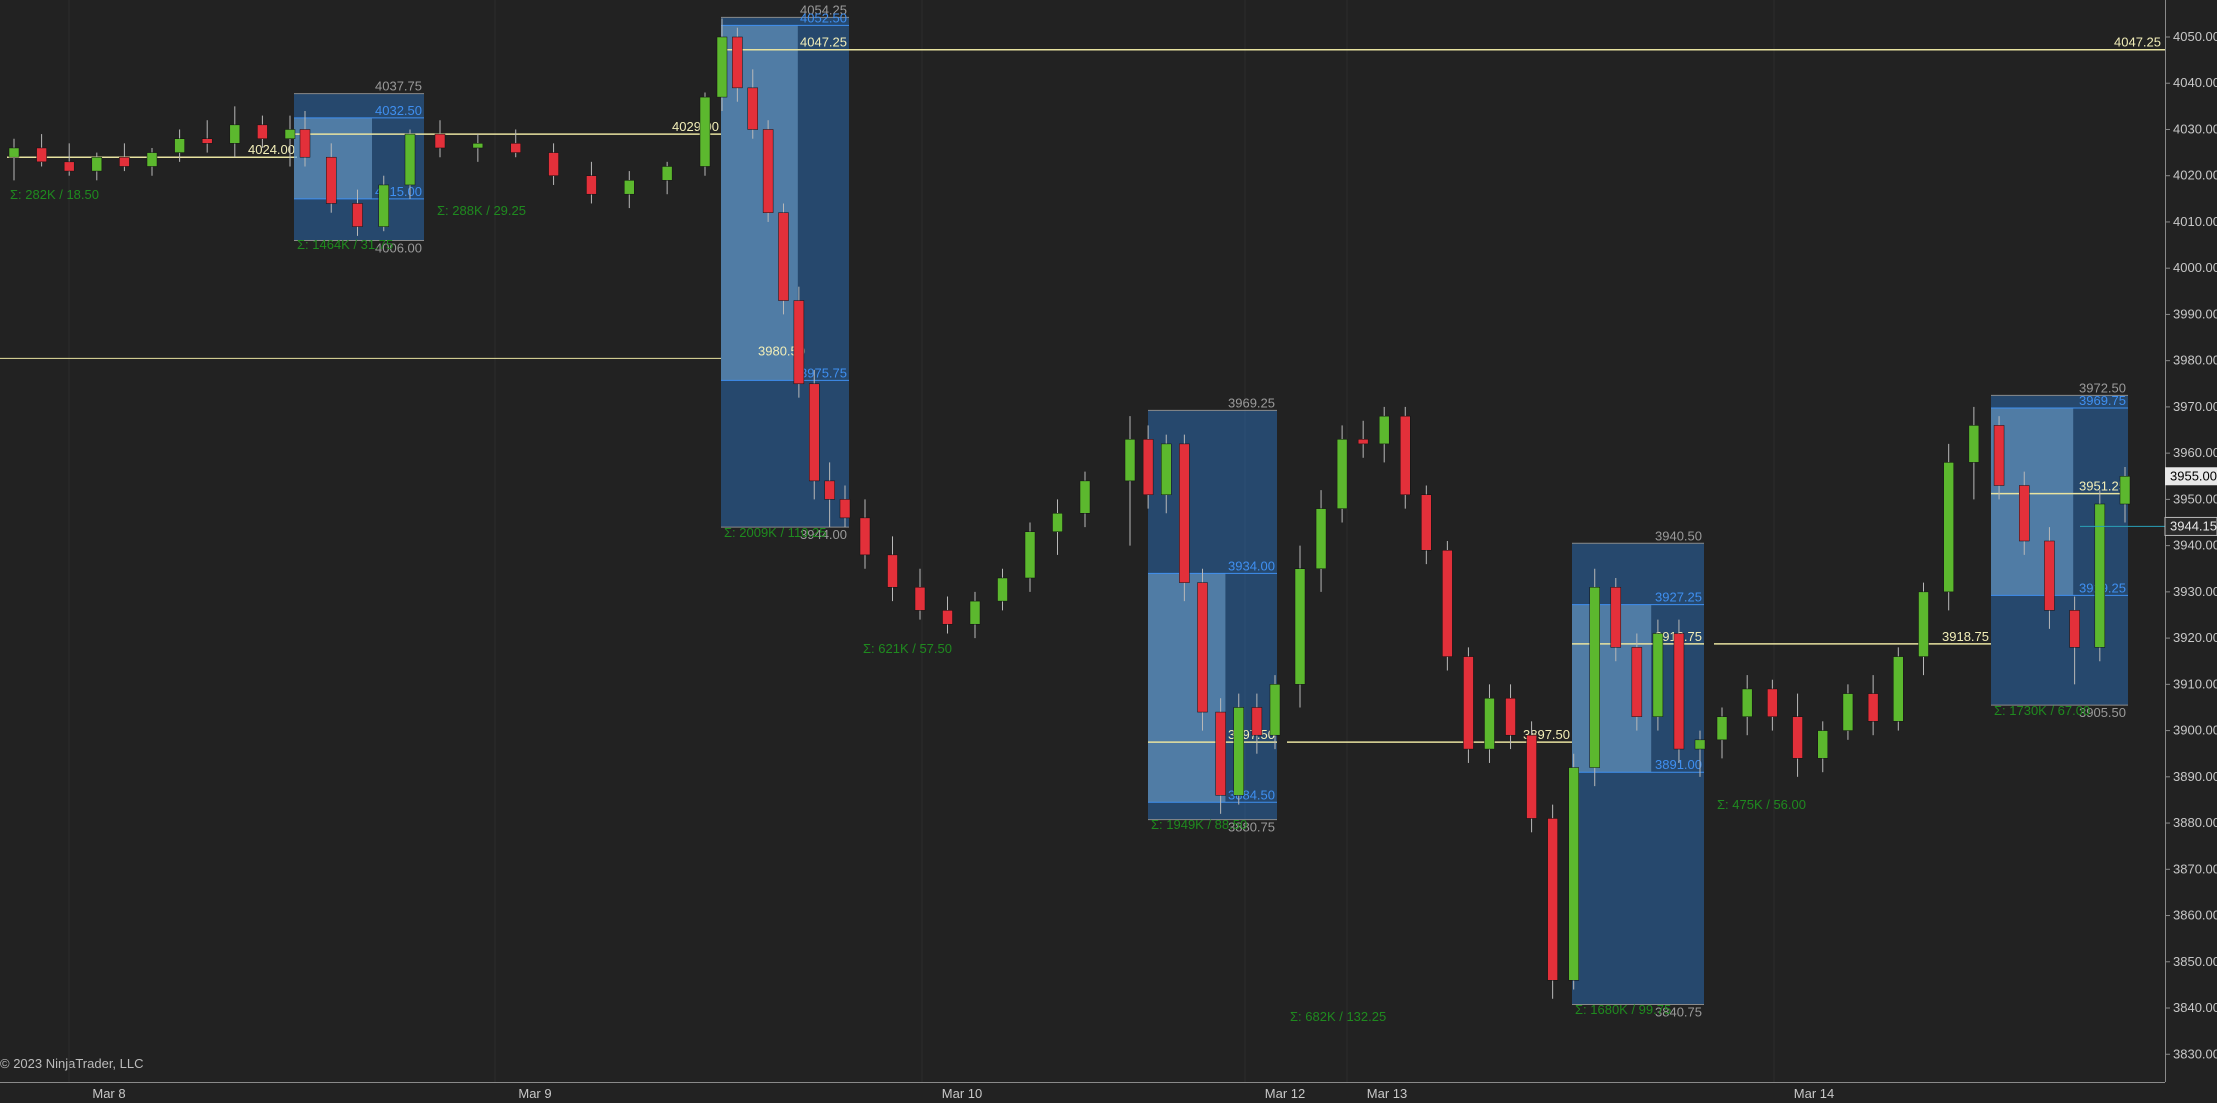 The image size is (2217, 1103). What do you see at coordinates (823, 372) in the screenshot?
I see `val-label: 3975.75` at bounding box center [823, 372].